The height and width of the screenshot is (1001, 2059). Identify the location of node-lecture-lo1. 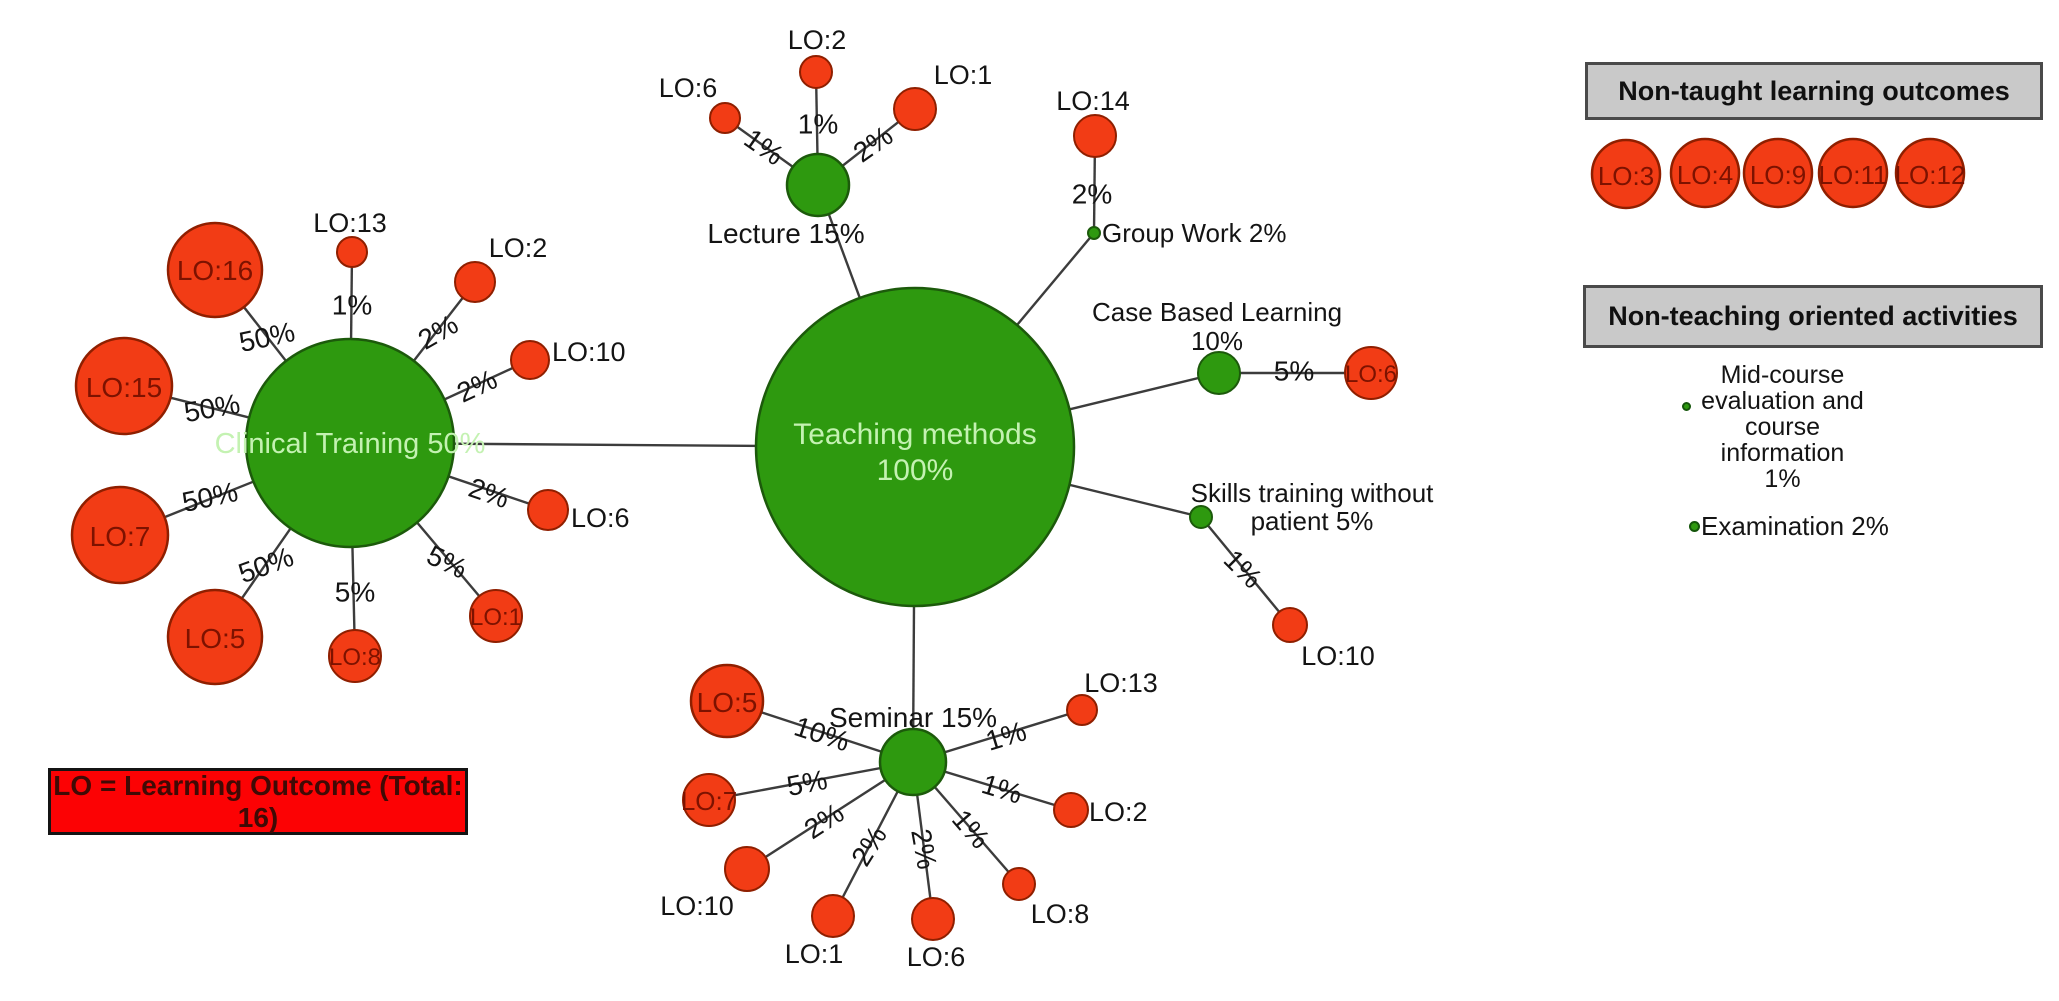
(915, 109).